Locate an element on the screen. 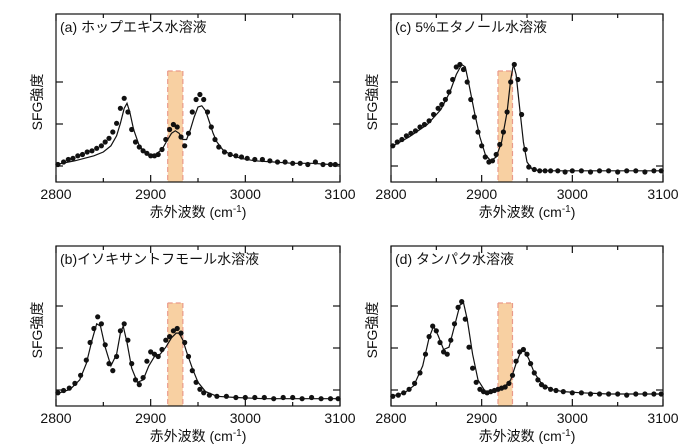 The image size is (700, 448). x-tick-label: 3000 is located at coordinates (245, 418).